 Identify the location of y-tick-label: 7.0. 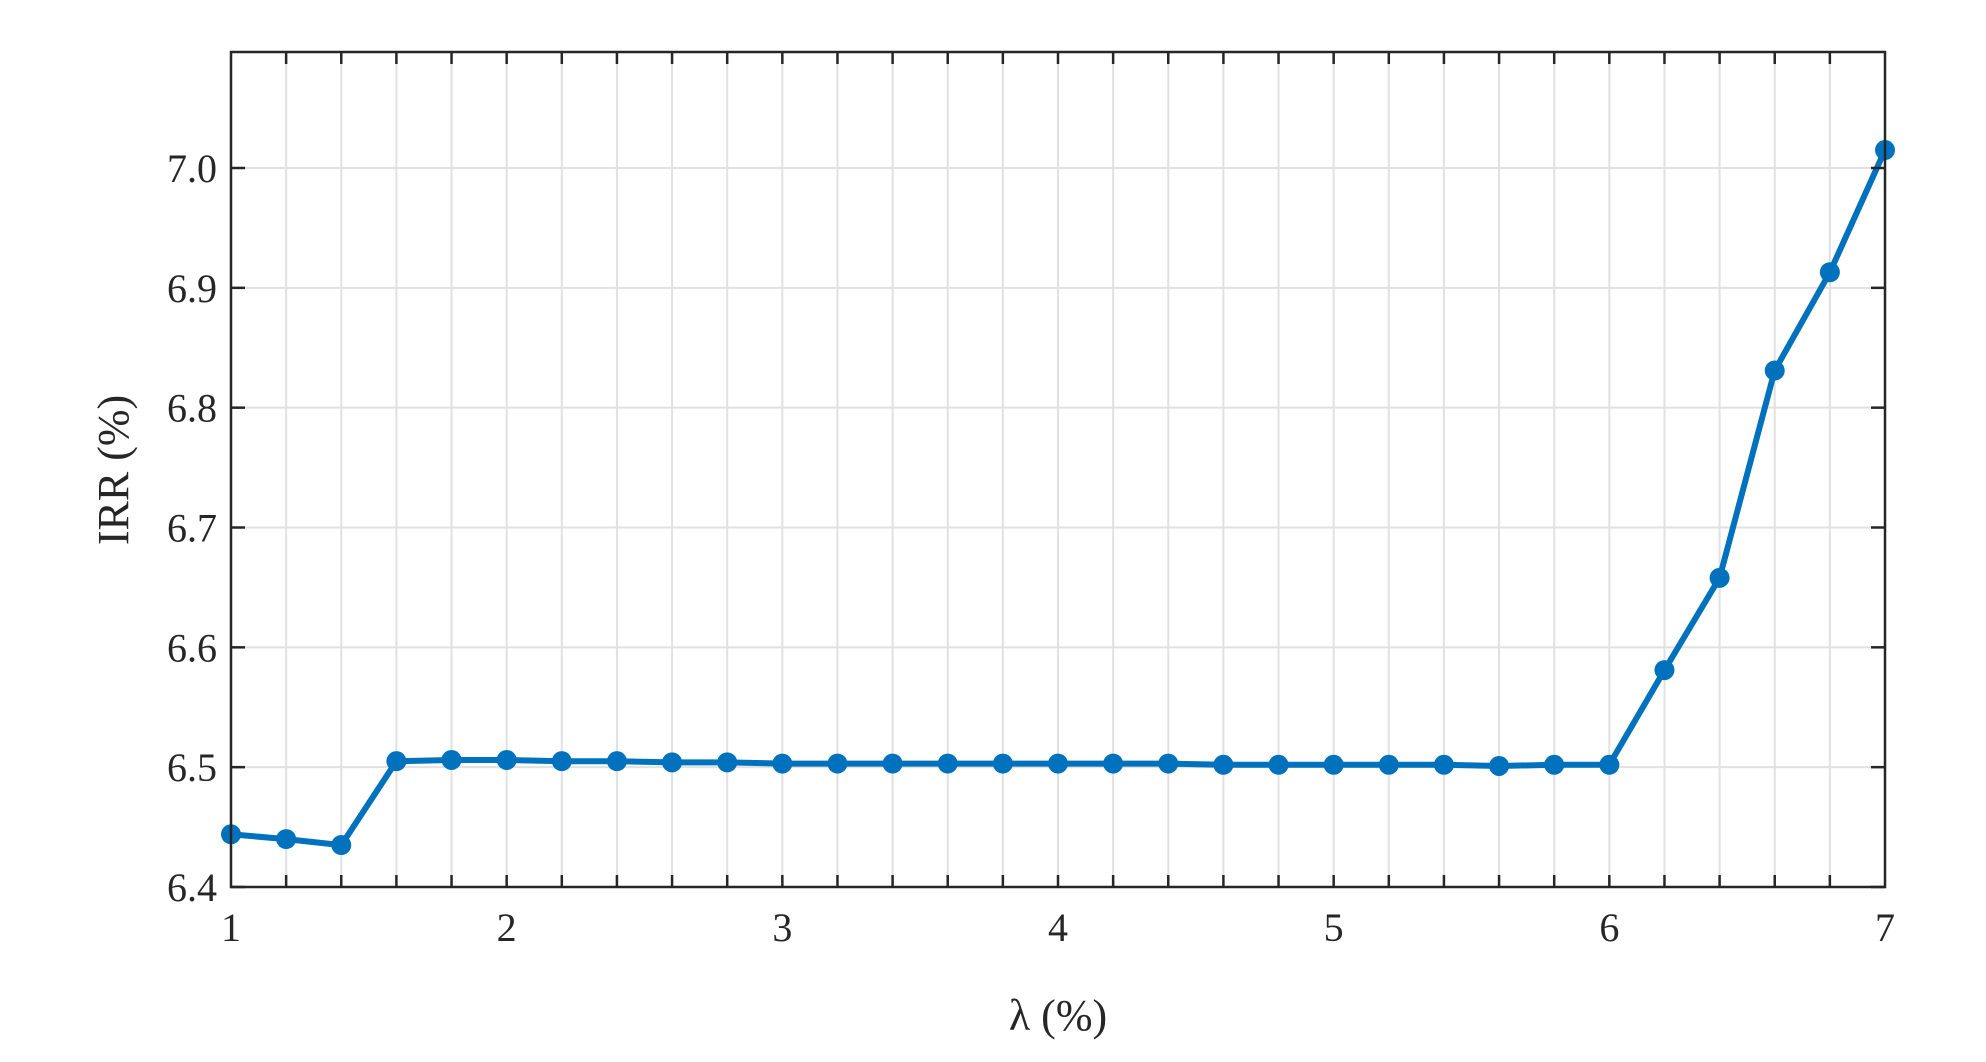
(192, 168).